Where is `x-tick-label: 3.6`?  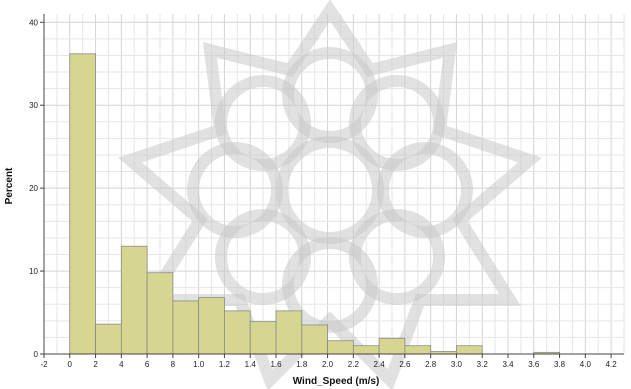
x-tick-label: 3.6 is located at coordinates (534, 364).